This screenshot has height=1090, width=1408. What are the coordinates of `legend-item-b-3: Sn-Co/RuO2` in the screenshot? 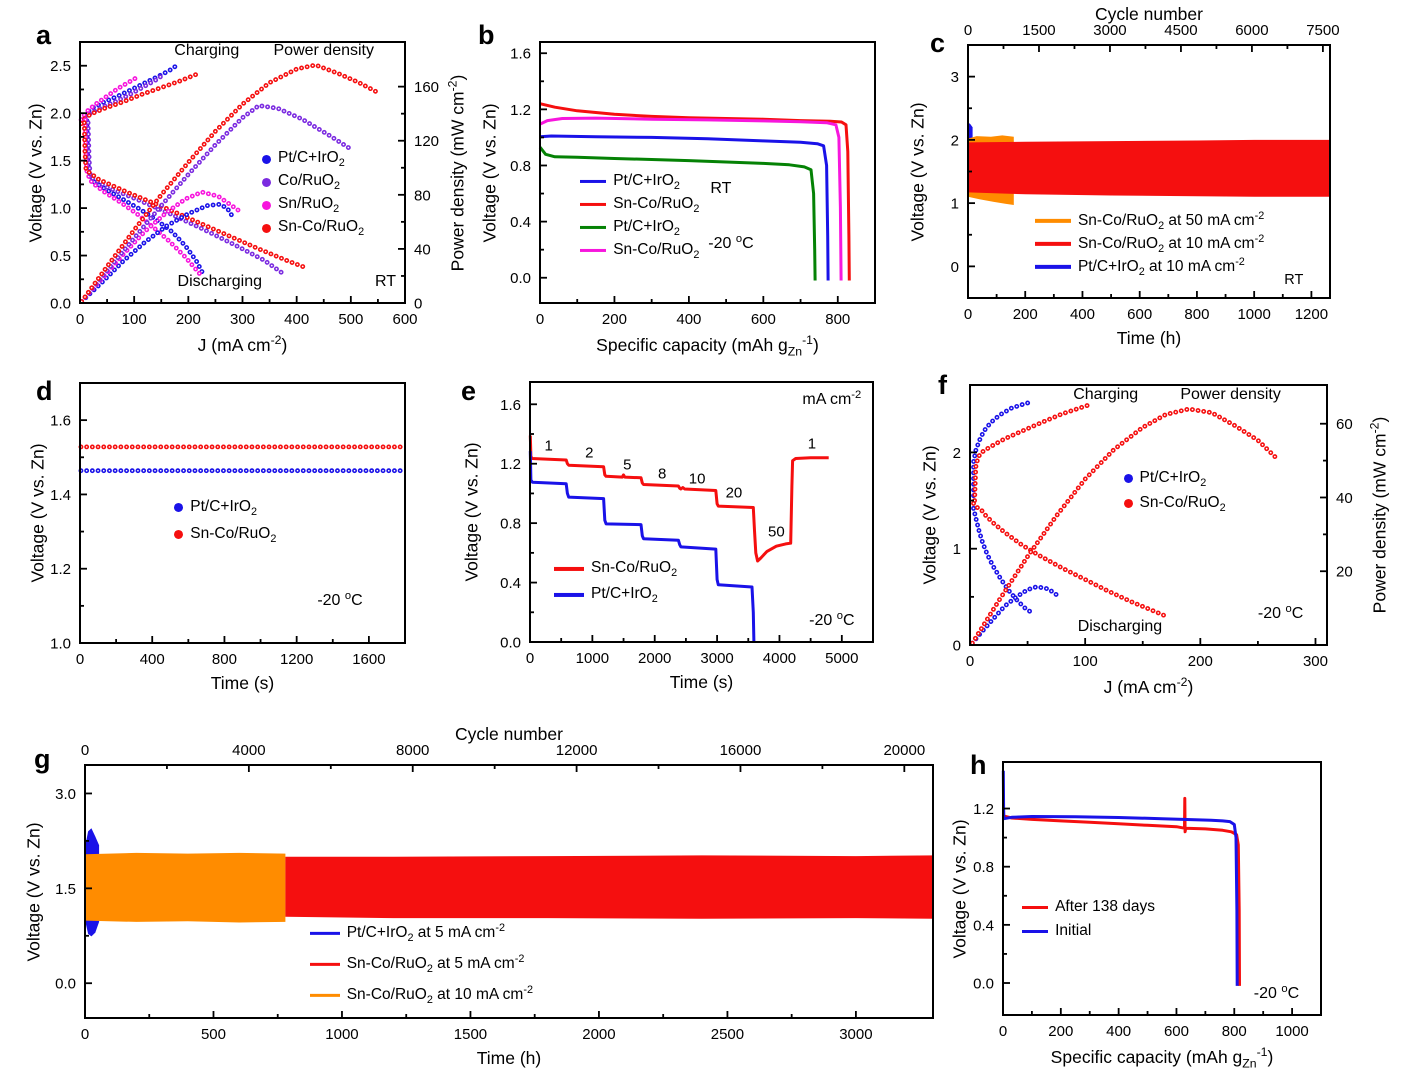 It's located at (639, 251).